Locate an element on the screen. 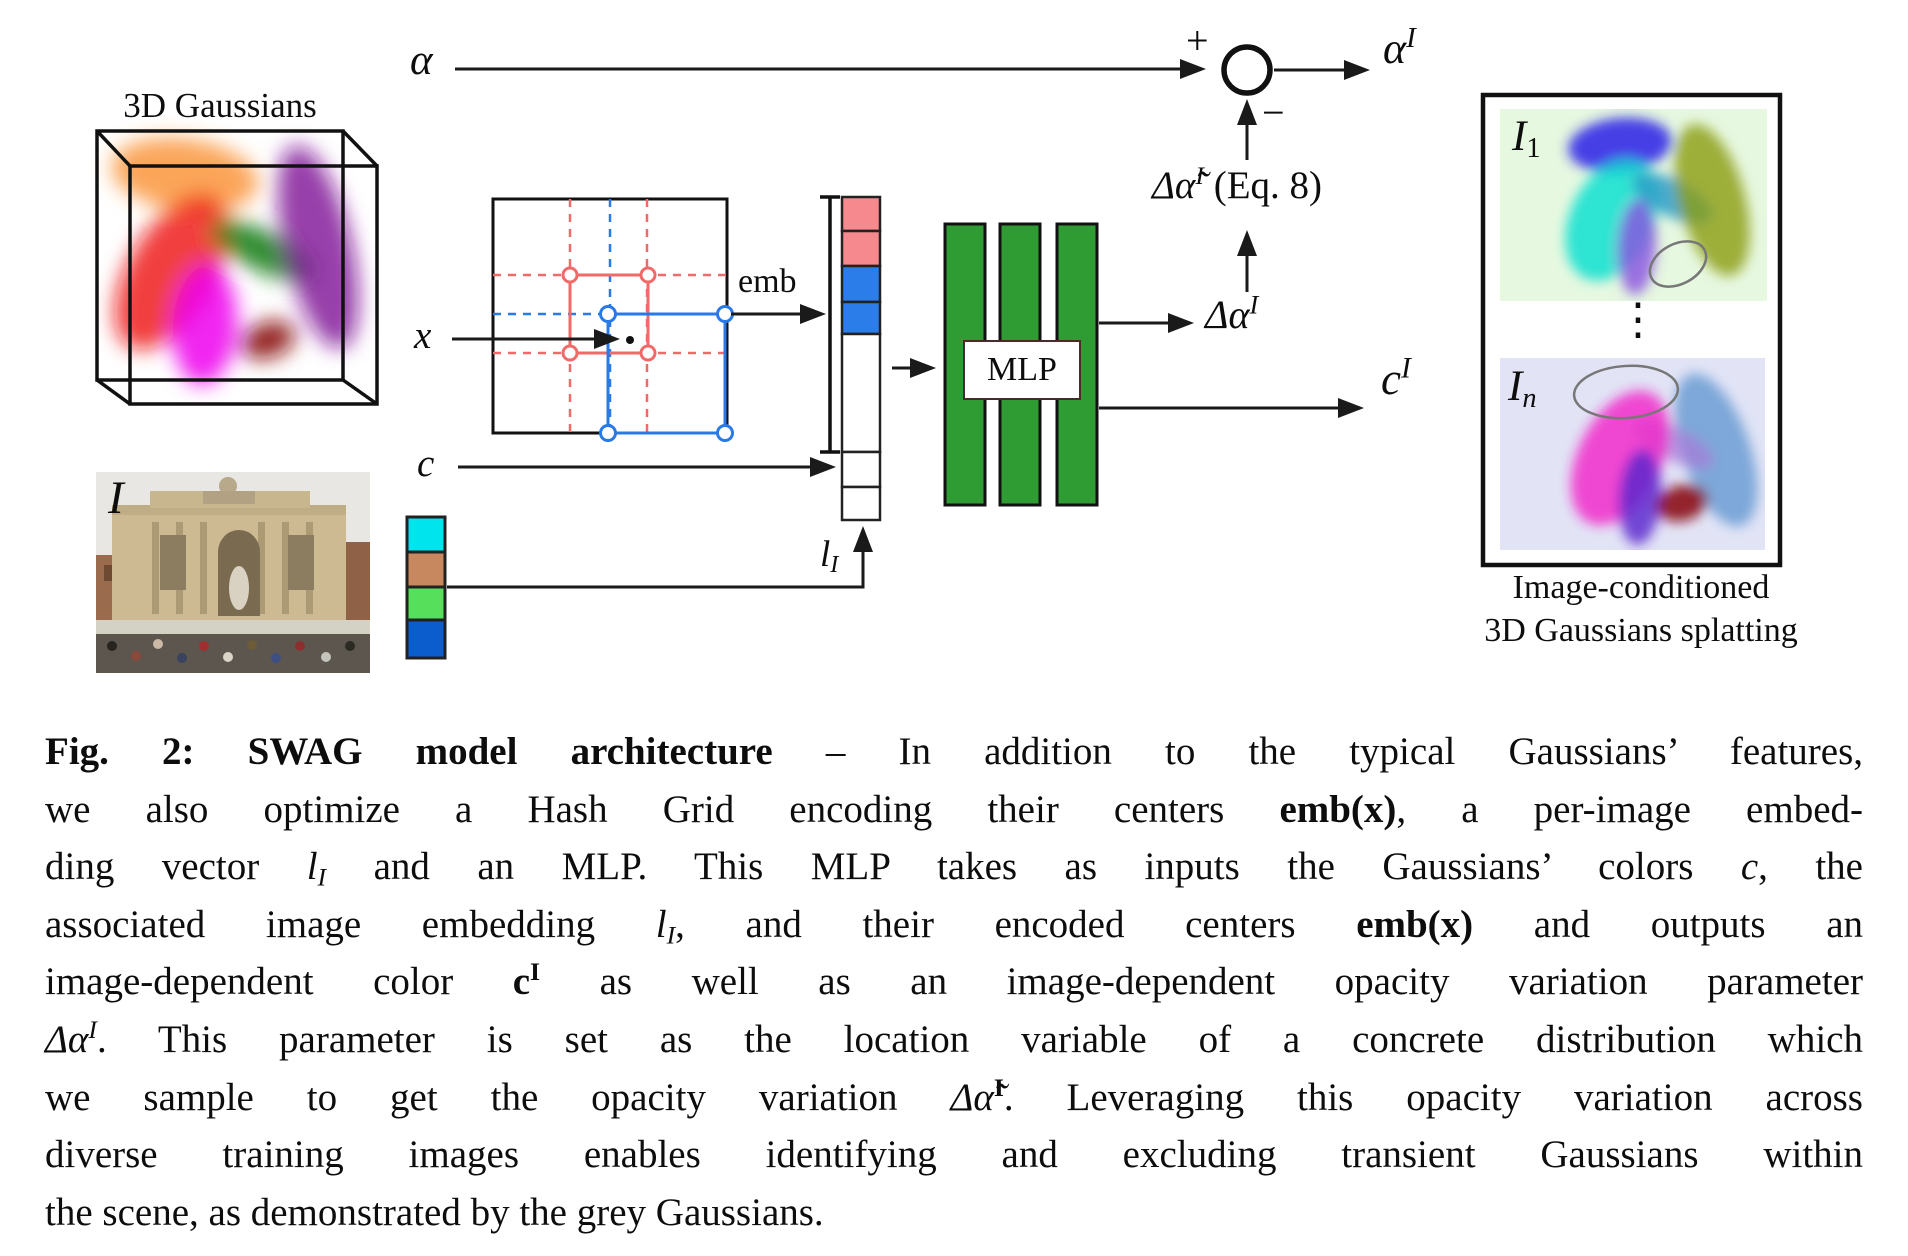 The image size is (1908, 1256). emb-bracket is located at coordinates (830, 324).